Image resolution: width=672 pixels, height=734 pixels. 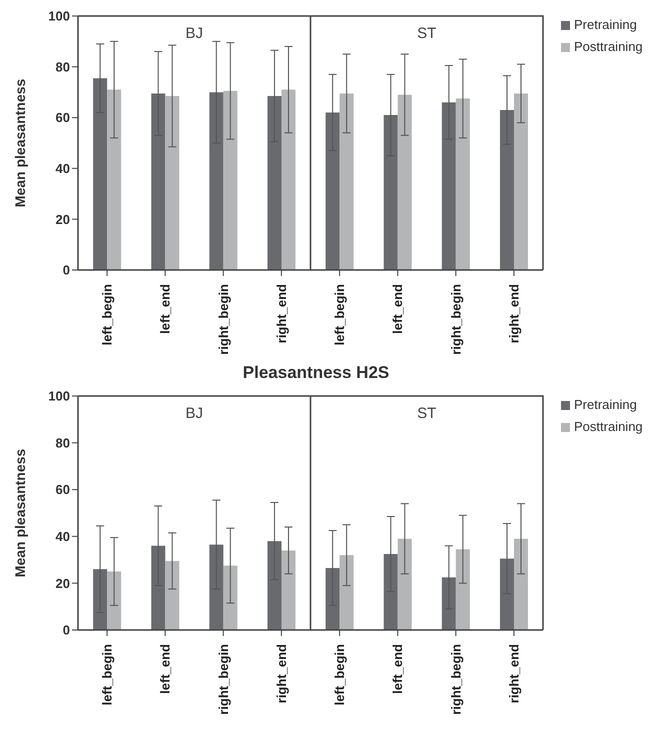 What do you see at coordinates (316, 373) in the screenshot?
I see `chart-title: Pleasantness H2S` at bounding box center [316, 373].